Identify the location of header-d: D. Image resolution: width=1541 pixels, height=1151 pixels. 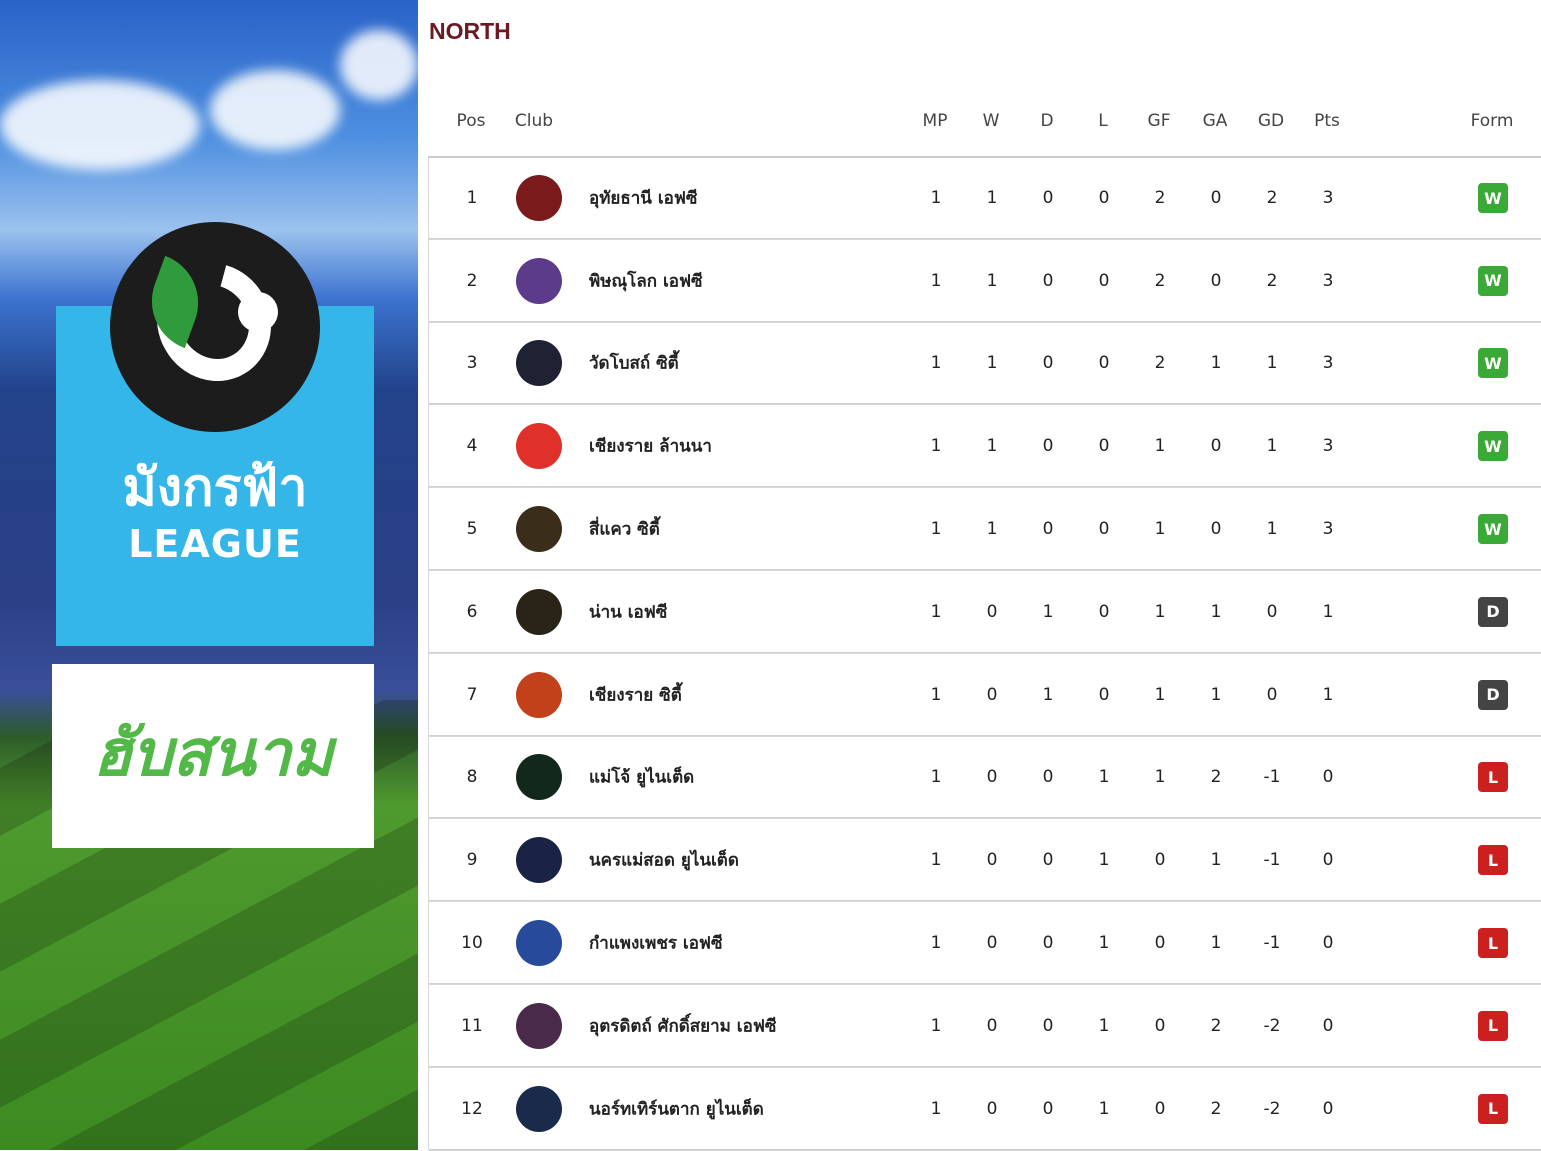
(1047, 121).